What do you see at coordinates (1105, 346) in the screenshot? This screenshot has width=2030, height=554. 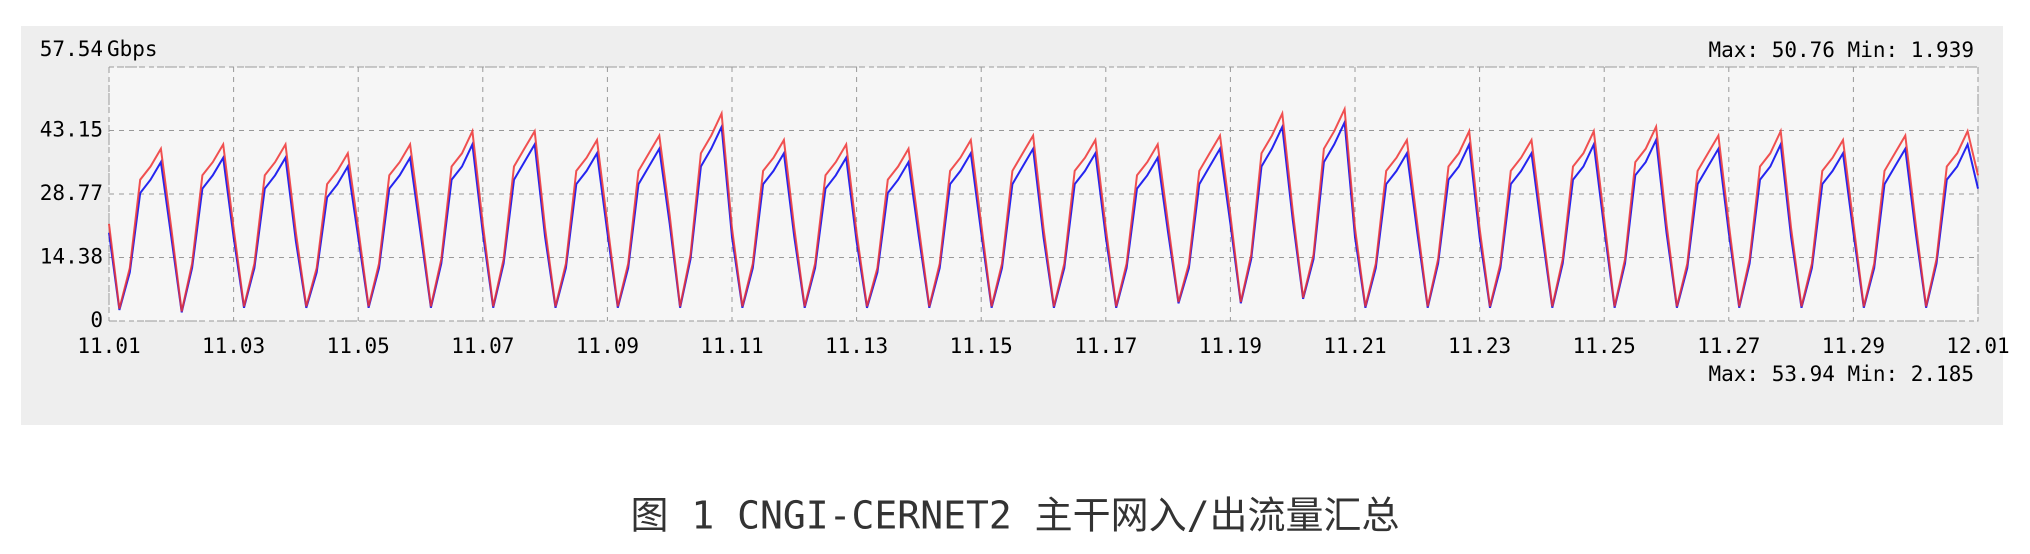 I see `x-tick-label: 11.17` at bounding box center [1105, 346].